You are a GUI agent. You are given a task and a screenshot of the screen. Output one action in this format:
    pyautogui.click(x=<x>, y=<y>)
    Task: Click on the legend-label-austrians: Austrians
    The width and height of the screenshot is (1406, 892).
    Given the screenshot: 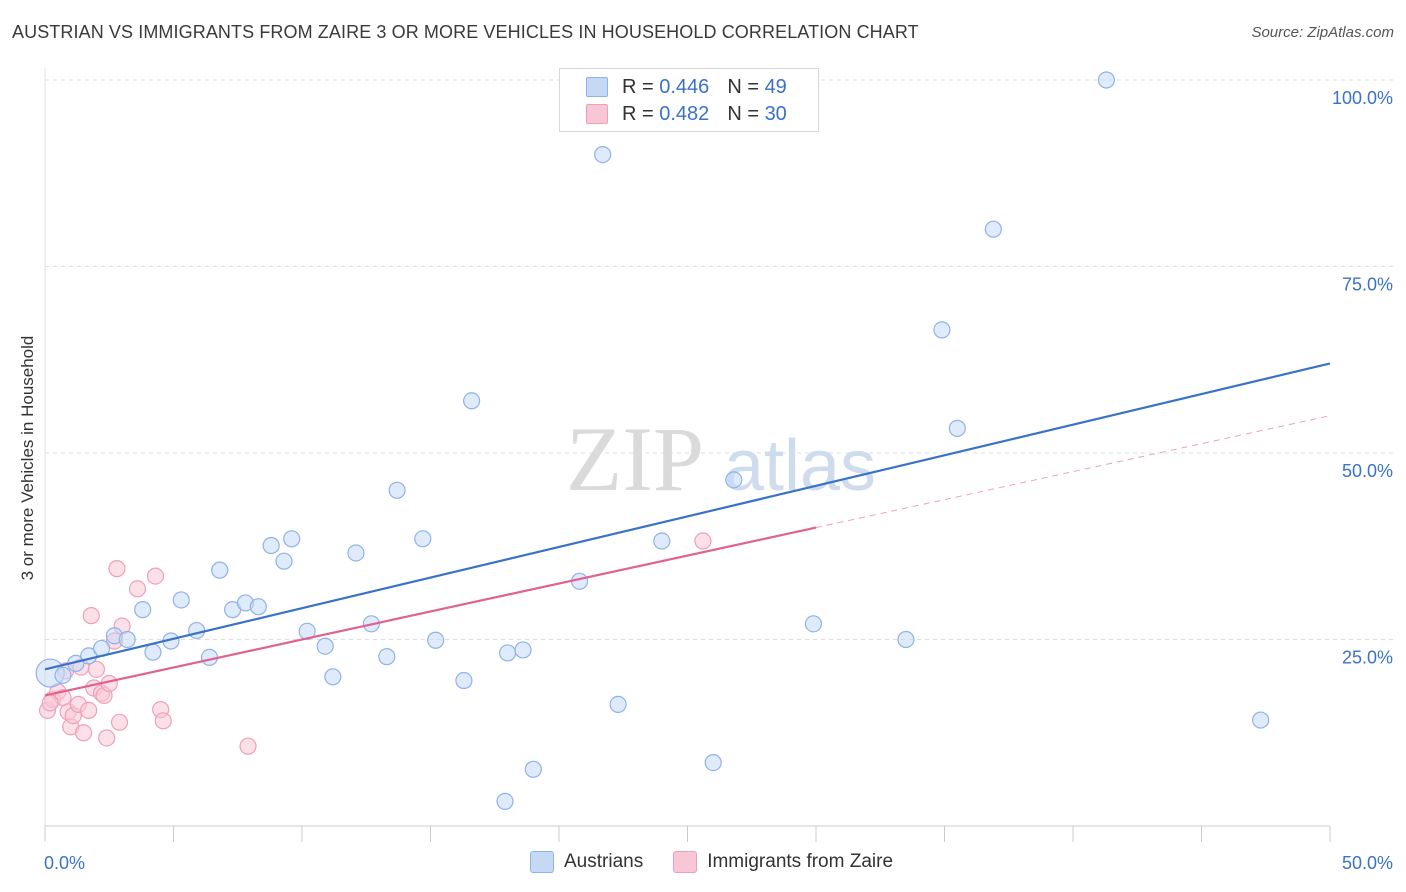 What is the action you would take?
    pyautogui.click(x=604, y=861)
    